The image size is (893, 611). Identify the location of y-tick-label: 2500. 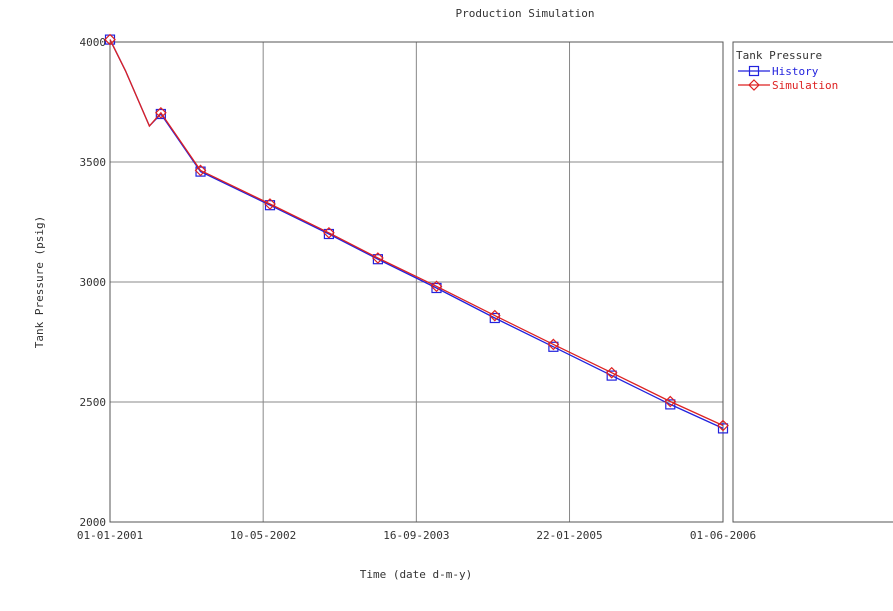
(93, 402).